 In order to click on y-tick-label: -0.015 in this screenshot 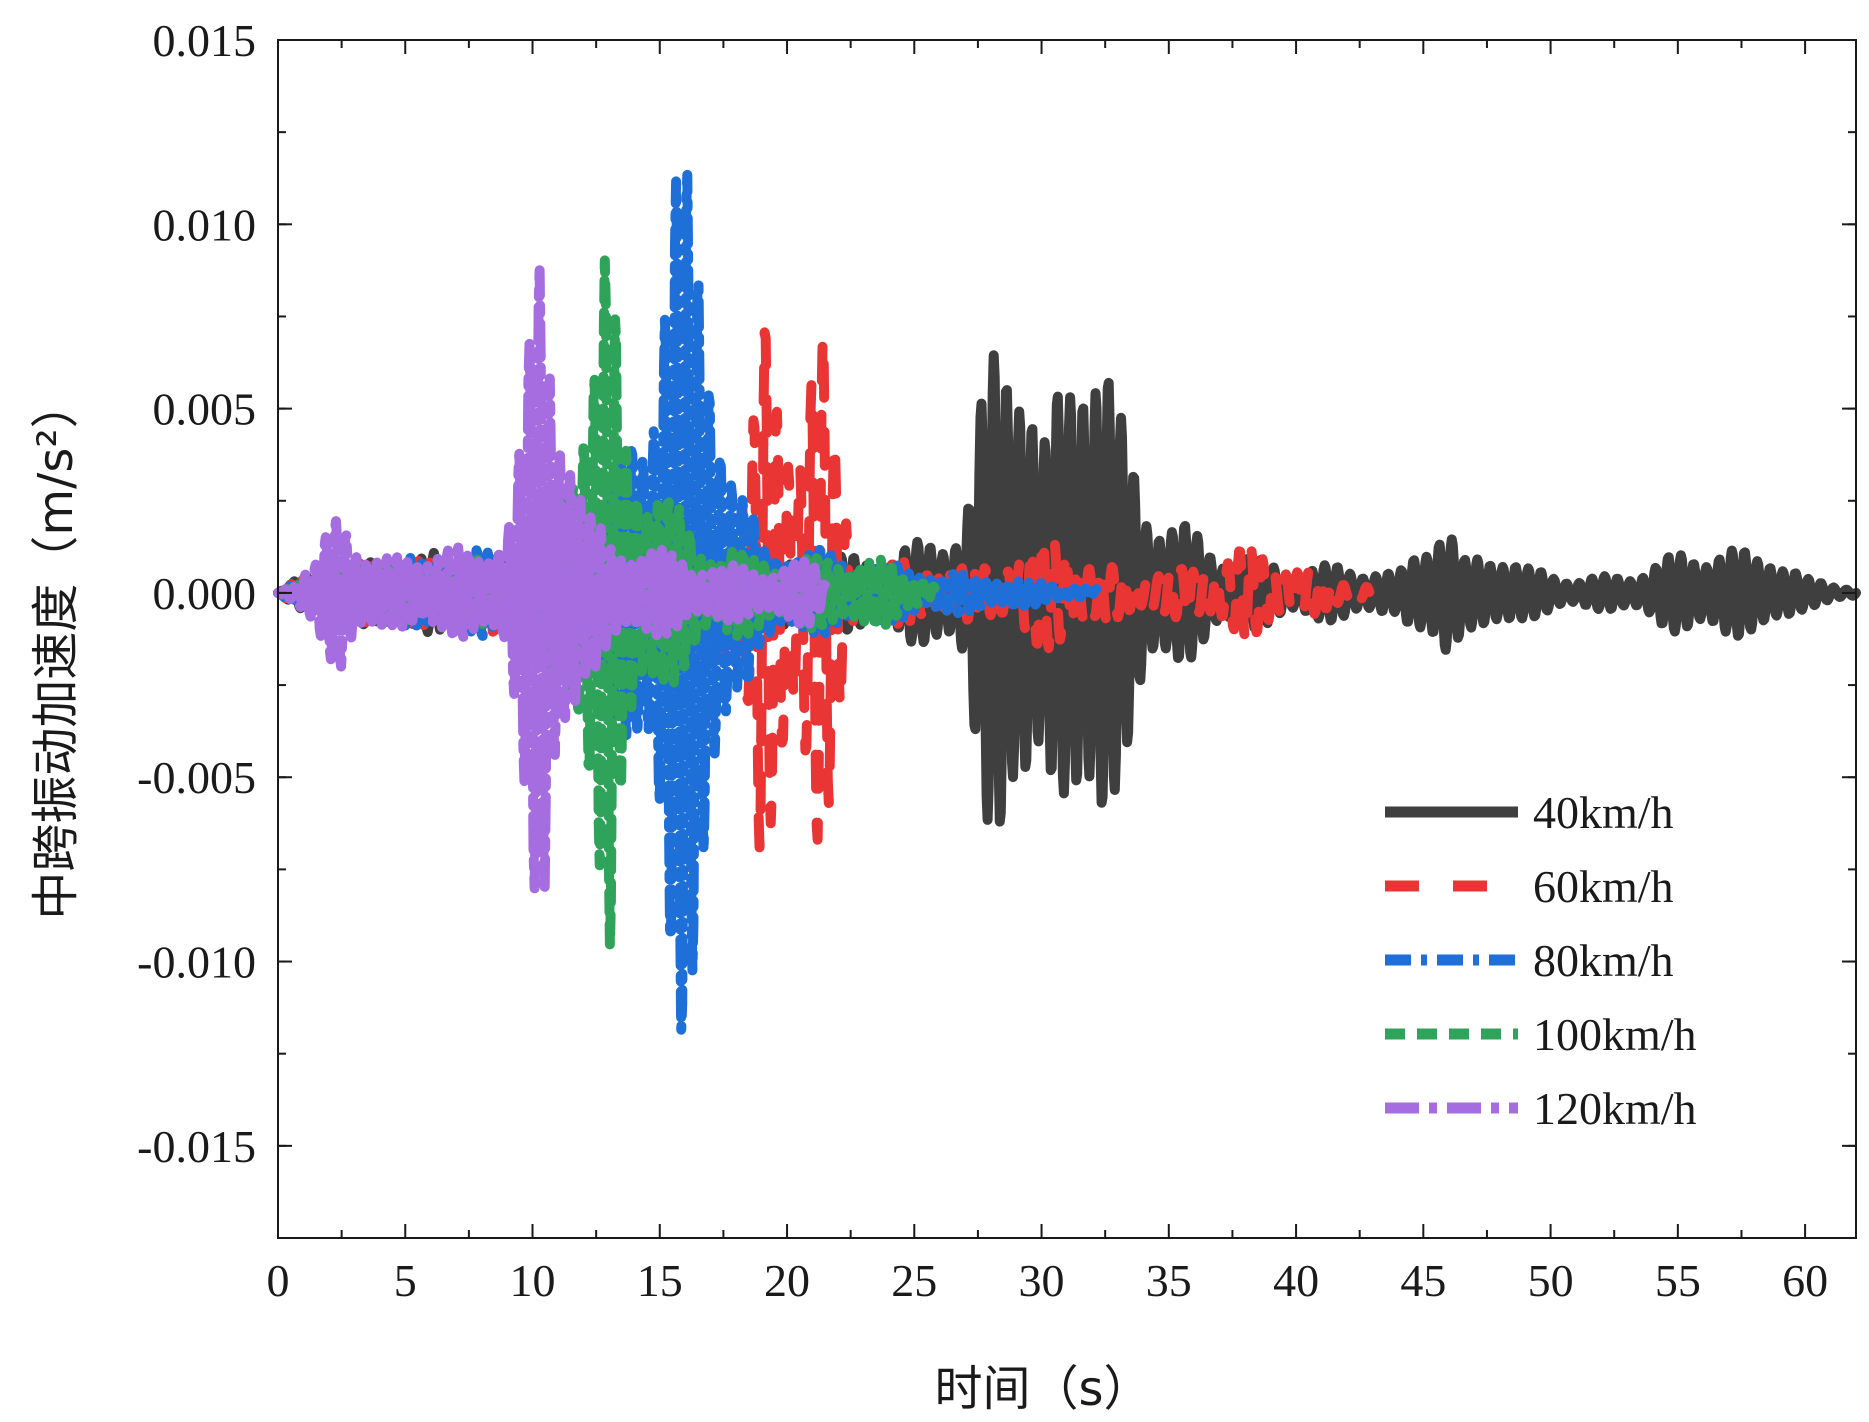, I will do `click(196, 1146)`.